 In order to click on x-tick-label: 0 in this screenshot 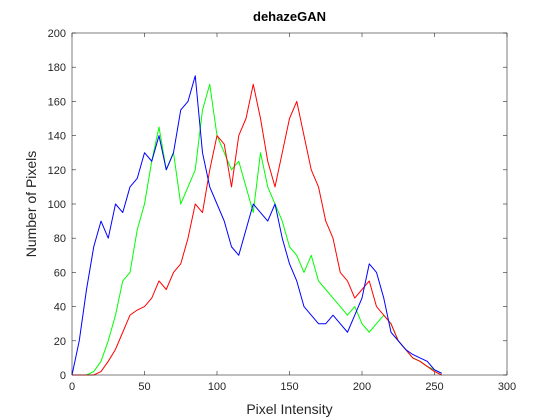, I will do `click(72, 387)`.